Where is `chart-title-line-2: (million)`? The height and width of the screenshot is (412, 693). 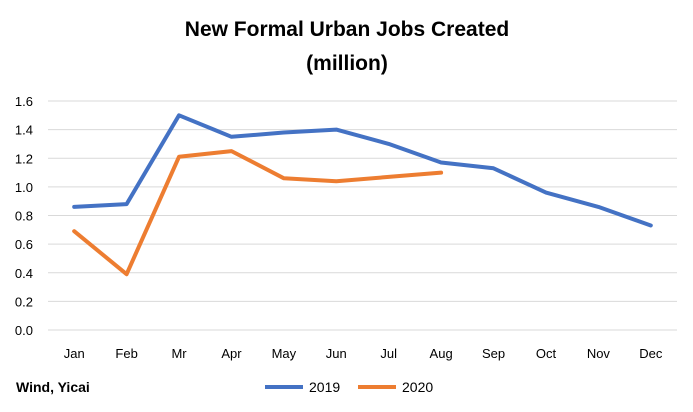
chart-title-line-2: (million) is located at coordinates (347, 63).